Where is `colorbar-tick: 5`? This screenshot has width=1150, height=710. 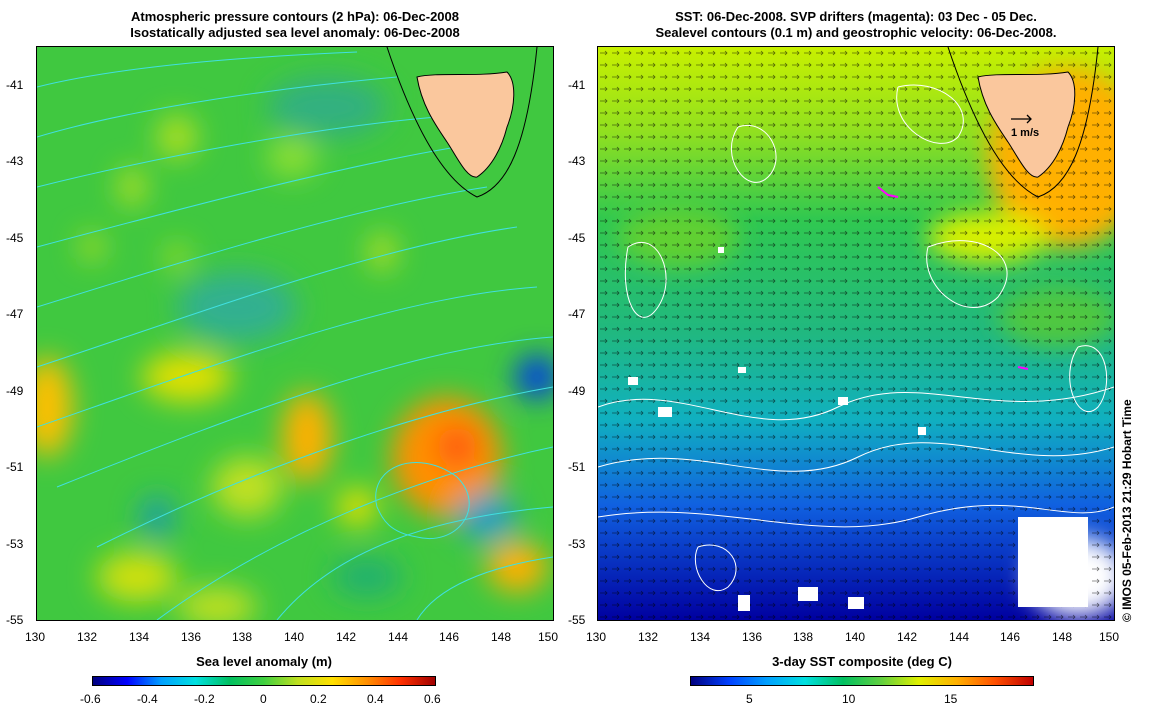 colorbar-tick: 5 is located at coordinates (749, 699).